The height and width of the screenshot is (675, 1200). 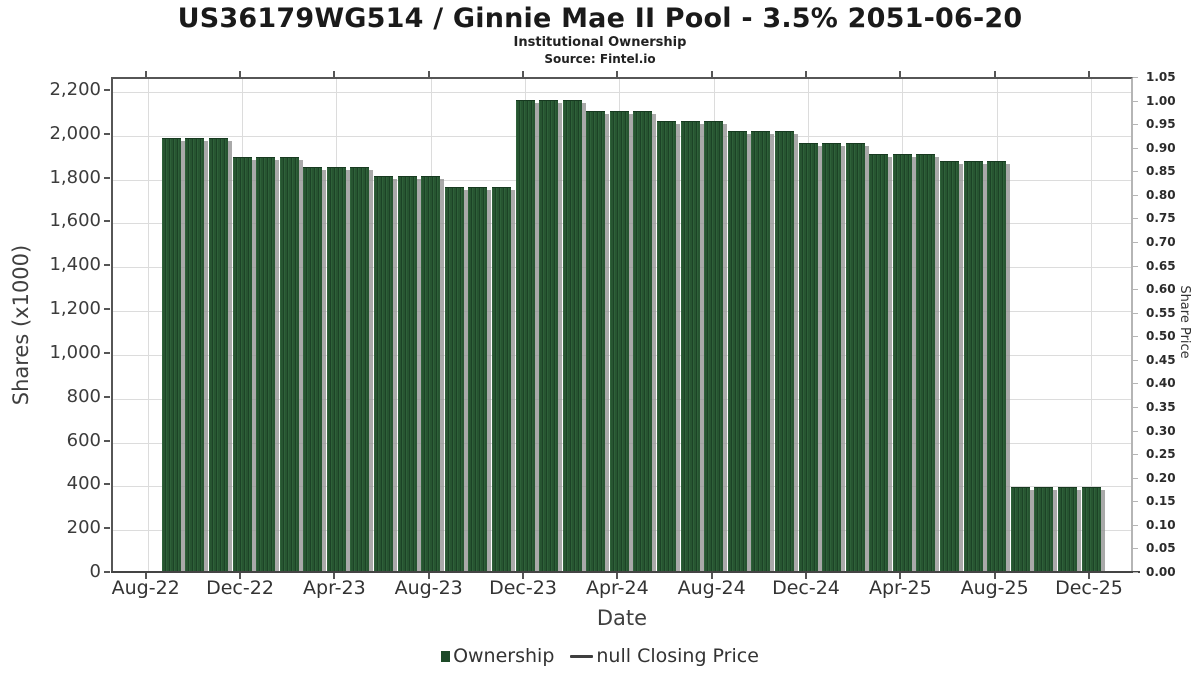 What do you see at coordinates (1161, 265) in the screenshot?
I see `y-right-tick-label: 0.65` at bounding box center [1161, 265].